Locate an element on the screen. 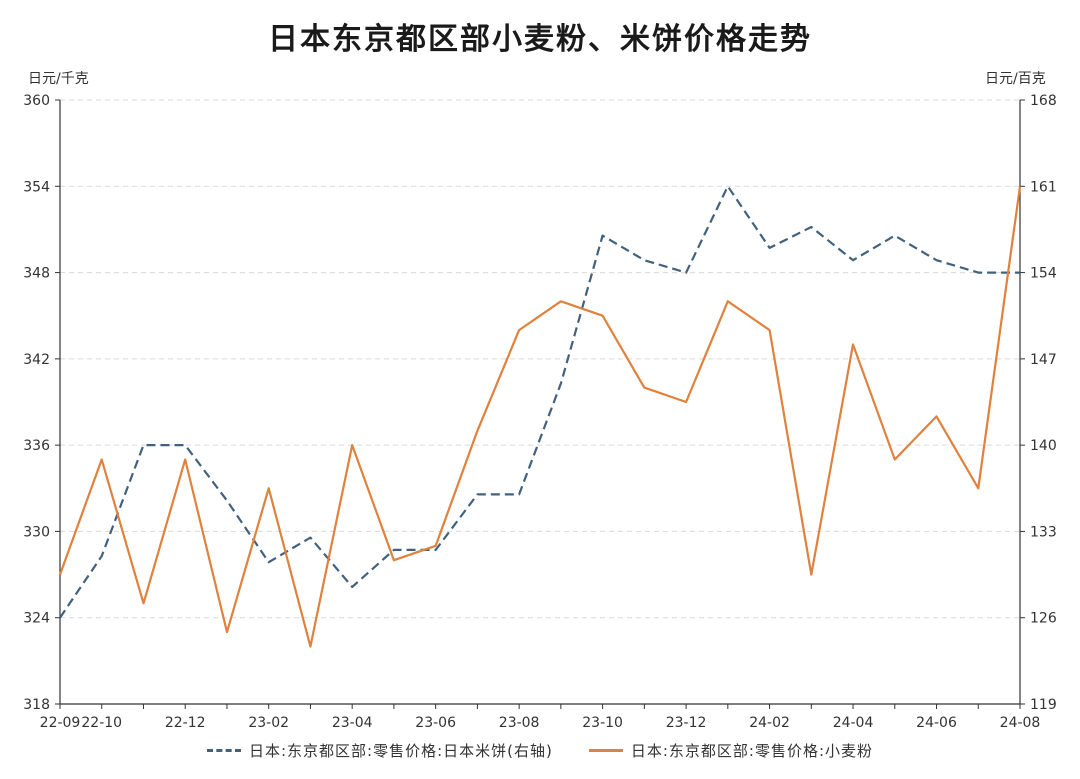 The width and height of the screenshot is (1080, 779). x-tick-label: 23-12 is located at coordinates (686, 723).